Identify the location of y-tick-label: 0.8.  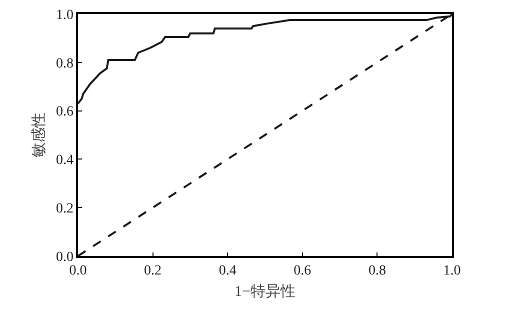
(65, 64).